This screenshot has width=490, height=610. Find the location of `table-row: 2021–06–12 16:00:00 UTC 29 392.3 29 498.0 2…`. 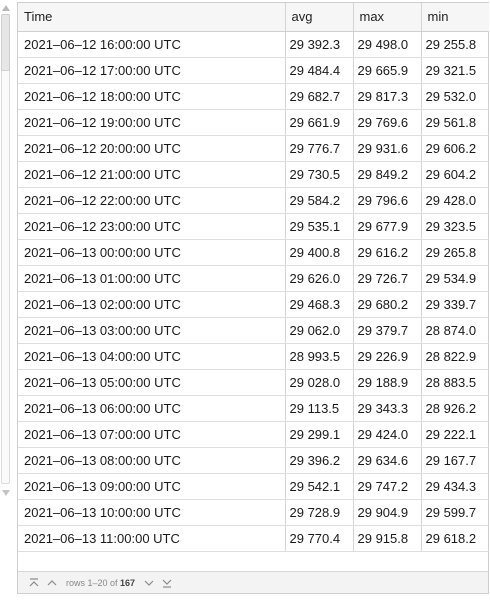

table-row: 2021–06–12 16:00:00 UTC 29 392.3 29 498.0 2… is located at coordinates (253, 44).